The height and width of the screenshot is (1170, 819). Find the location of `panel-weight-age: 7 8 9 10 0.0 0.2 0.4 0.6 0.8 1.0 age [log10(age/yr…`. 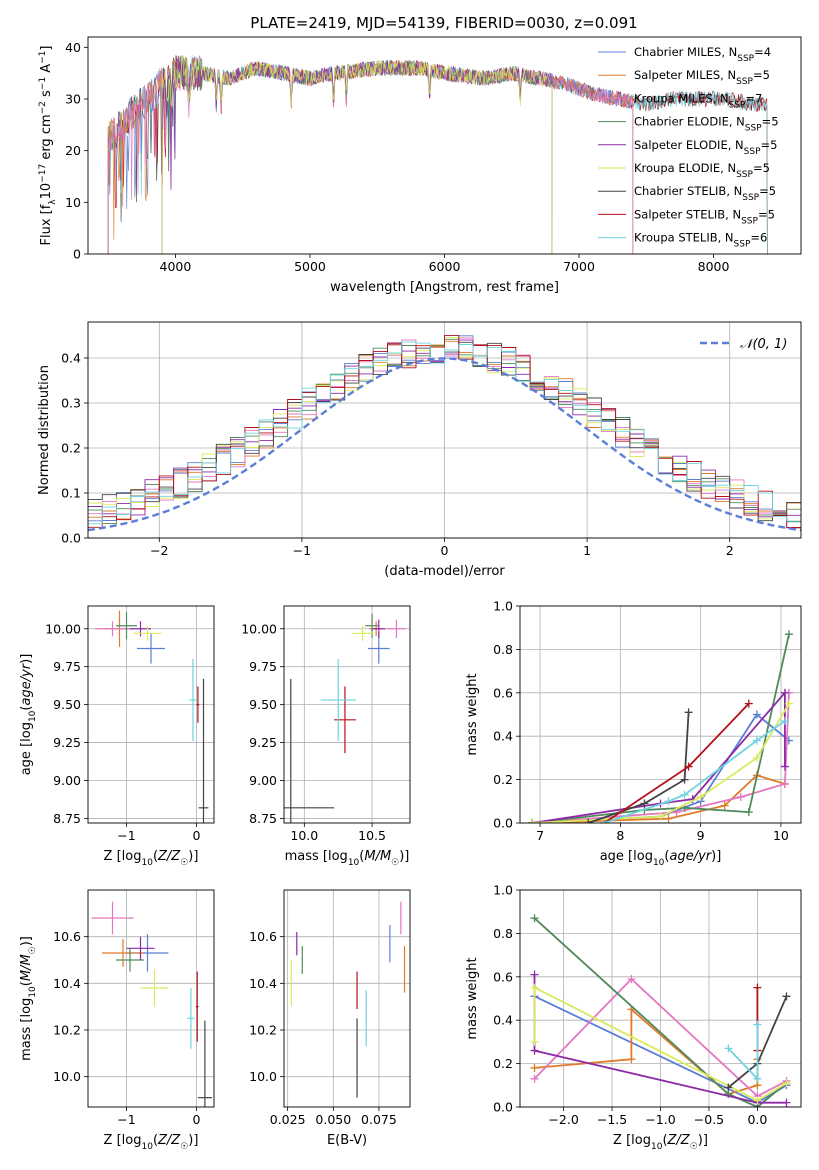

panel-weight-age: 7 8 9 10 0.0 0.2 0.4 0.6 0.8 1.0 age [log10(age/yr… is located at coordinates (633, 733).